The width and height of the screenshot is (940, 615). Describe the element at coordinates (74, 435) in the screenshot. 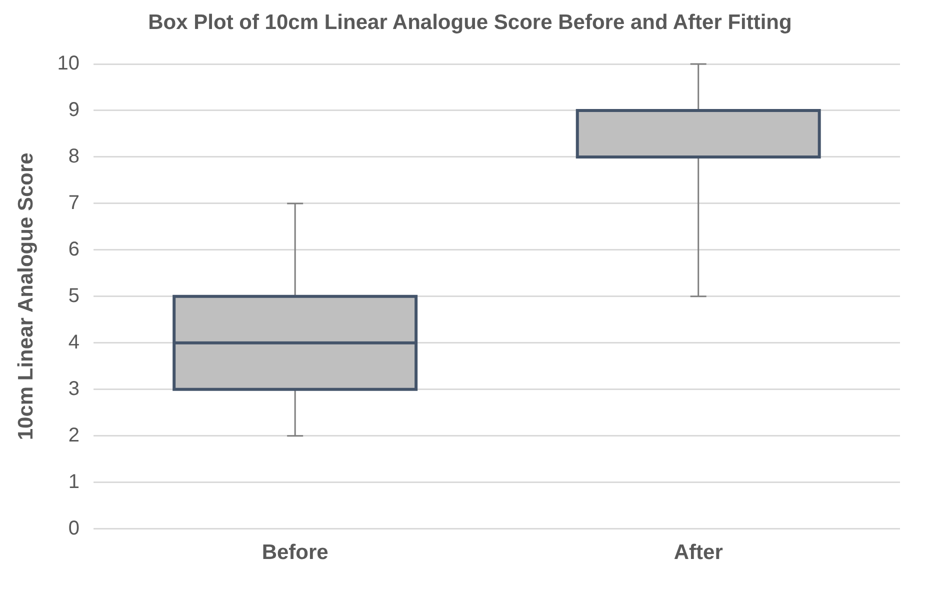

I see `y-tick-label: 2` at that location.